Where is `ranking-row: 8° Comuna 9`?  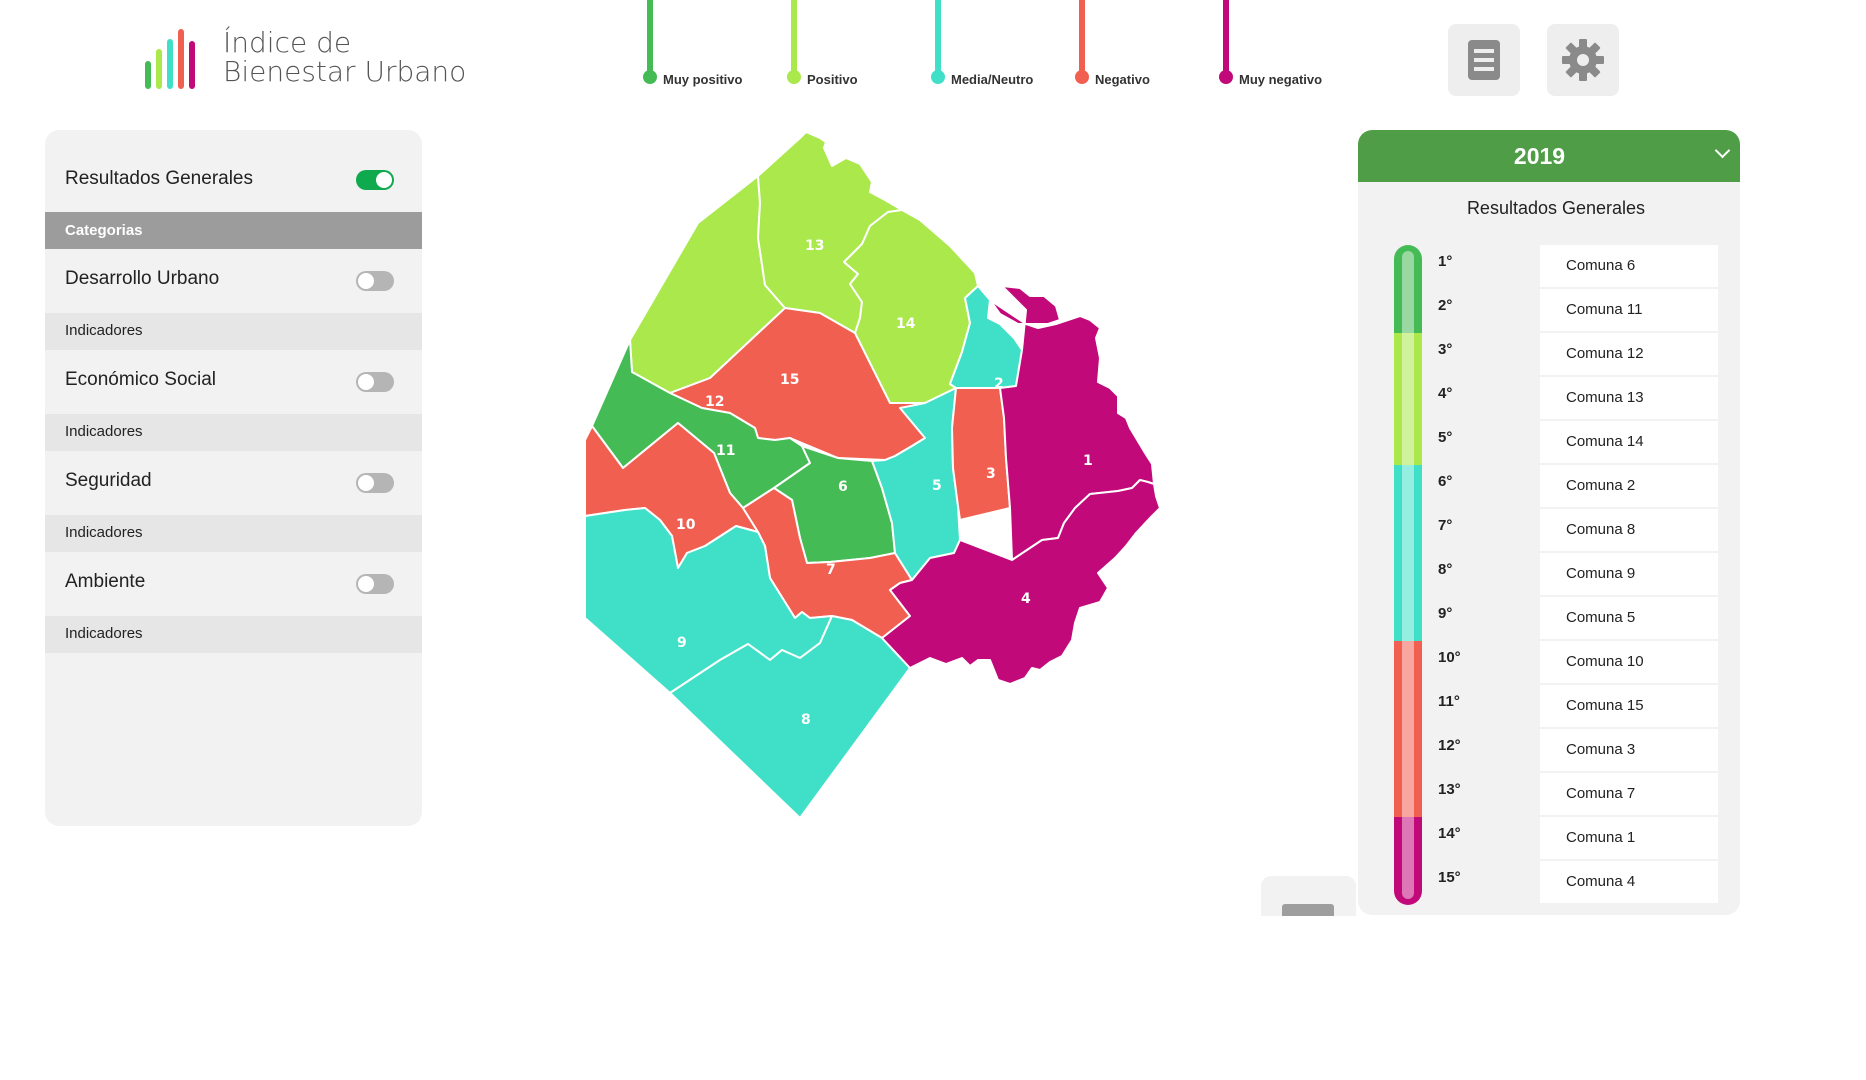
ranking-row: 8° Comuna 9 is located at coordinates (1549, 575).